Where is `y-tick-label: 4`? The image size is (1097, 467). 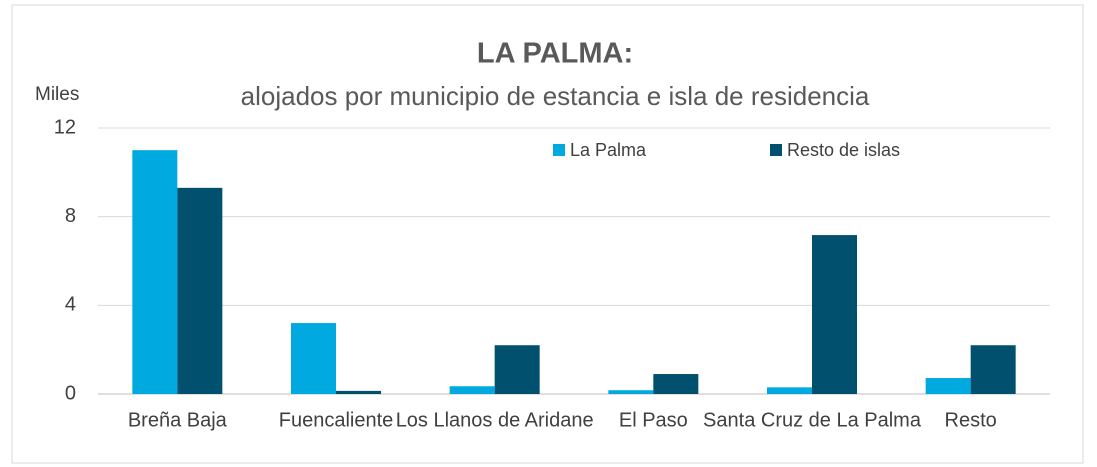 y-tick-label: 4 is located at coordinates (70, 305).